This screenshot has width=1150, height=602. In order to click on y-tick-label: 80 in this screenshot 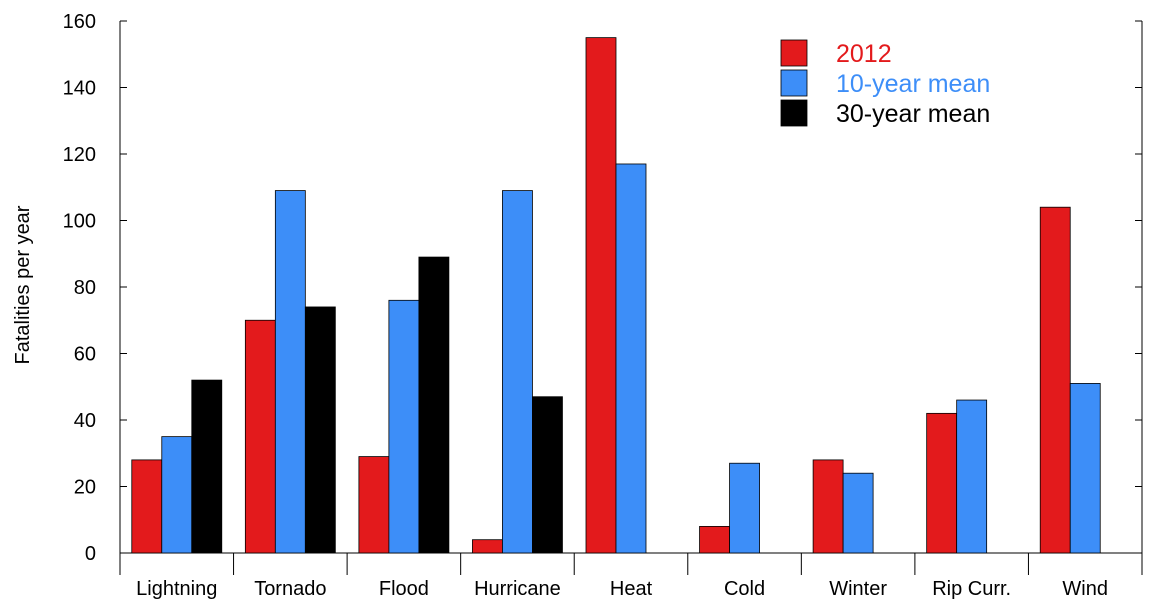, I will do `click(85, 288)`.